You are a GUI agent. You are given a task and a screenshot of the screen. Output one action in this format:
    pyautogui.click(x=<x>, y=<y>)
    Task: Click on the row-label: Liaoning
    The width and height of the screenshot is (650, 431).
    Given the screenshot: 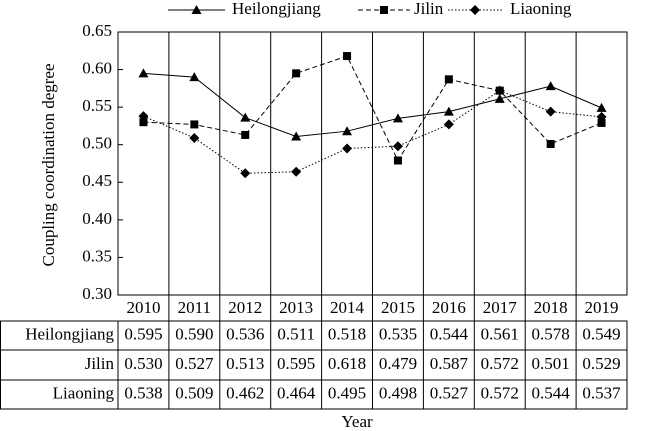 What is the action you would take?
    pyautogui.click(x=84, y=392)
    